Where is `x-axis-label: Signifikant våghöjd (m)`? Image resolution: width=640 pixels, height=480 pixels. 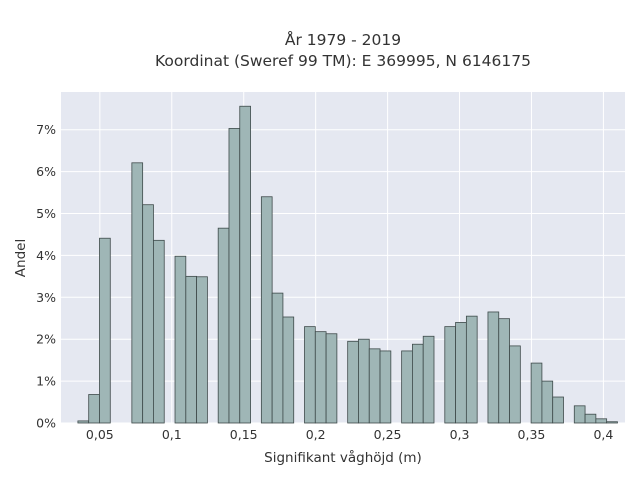 x-axis-label: Signifikant våghöjd (m) is located at coordinates (343, 457).